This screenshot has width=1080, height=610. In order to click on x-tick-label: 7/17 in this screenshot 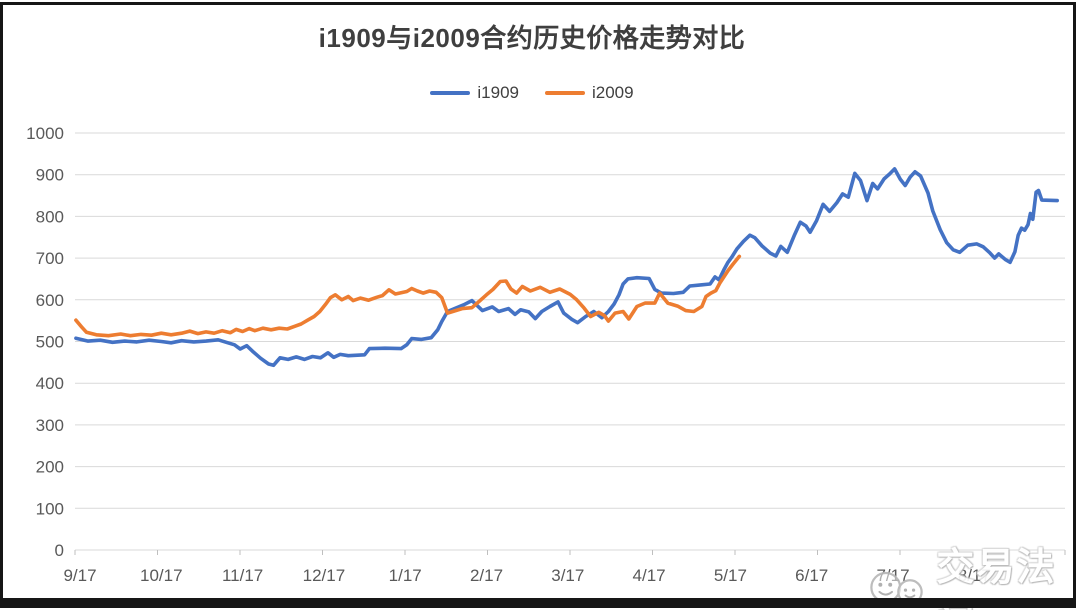, I will do `click(892, 575)`.